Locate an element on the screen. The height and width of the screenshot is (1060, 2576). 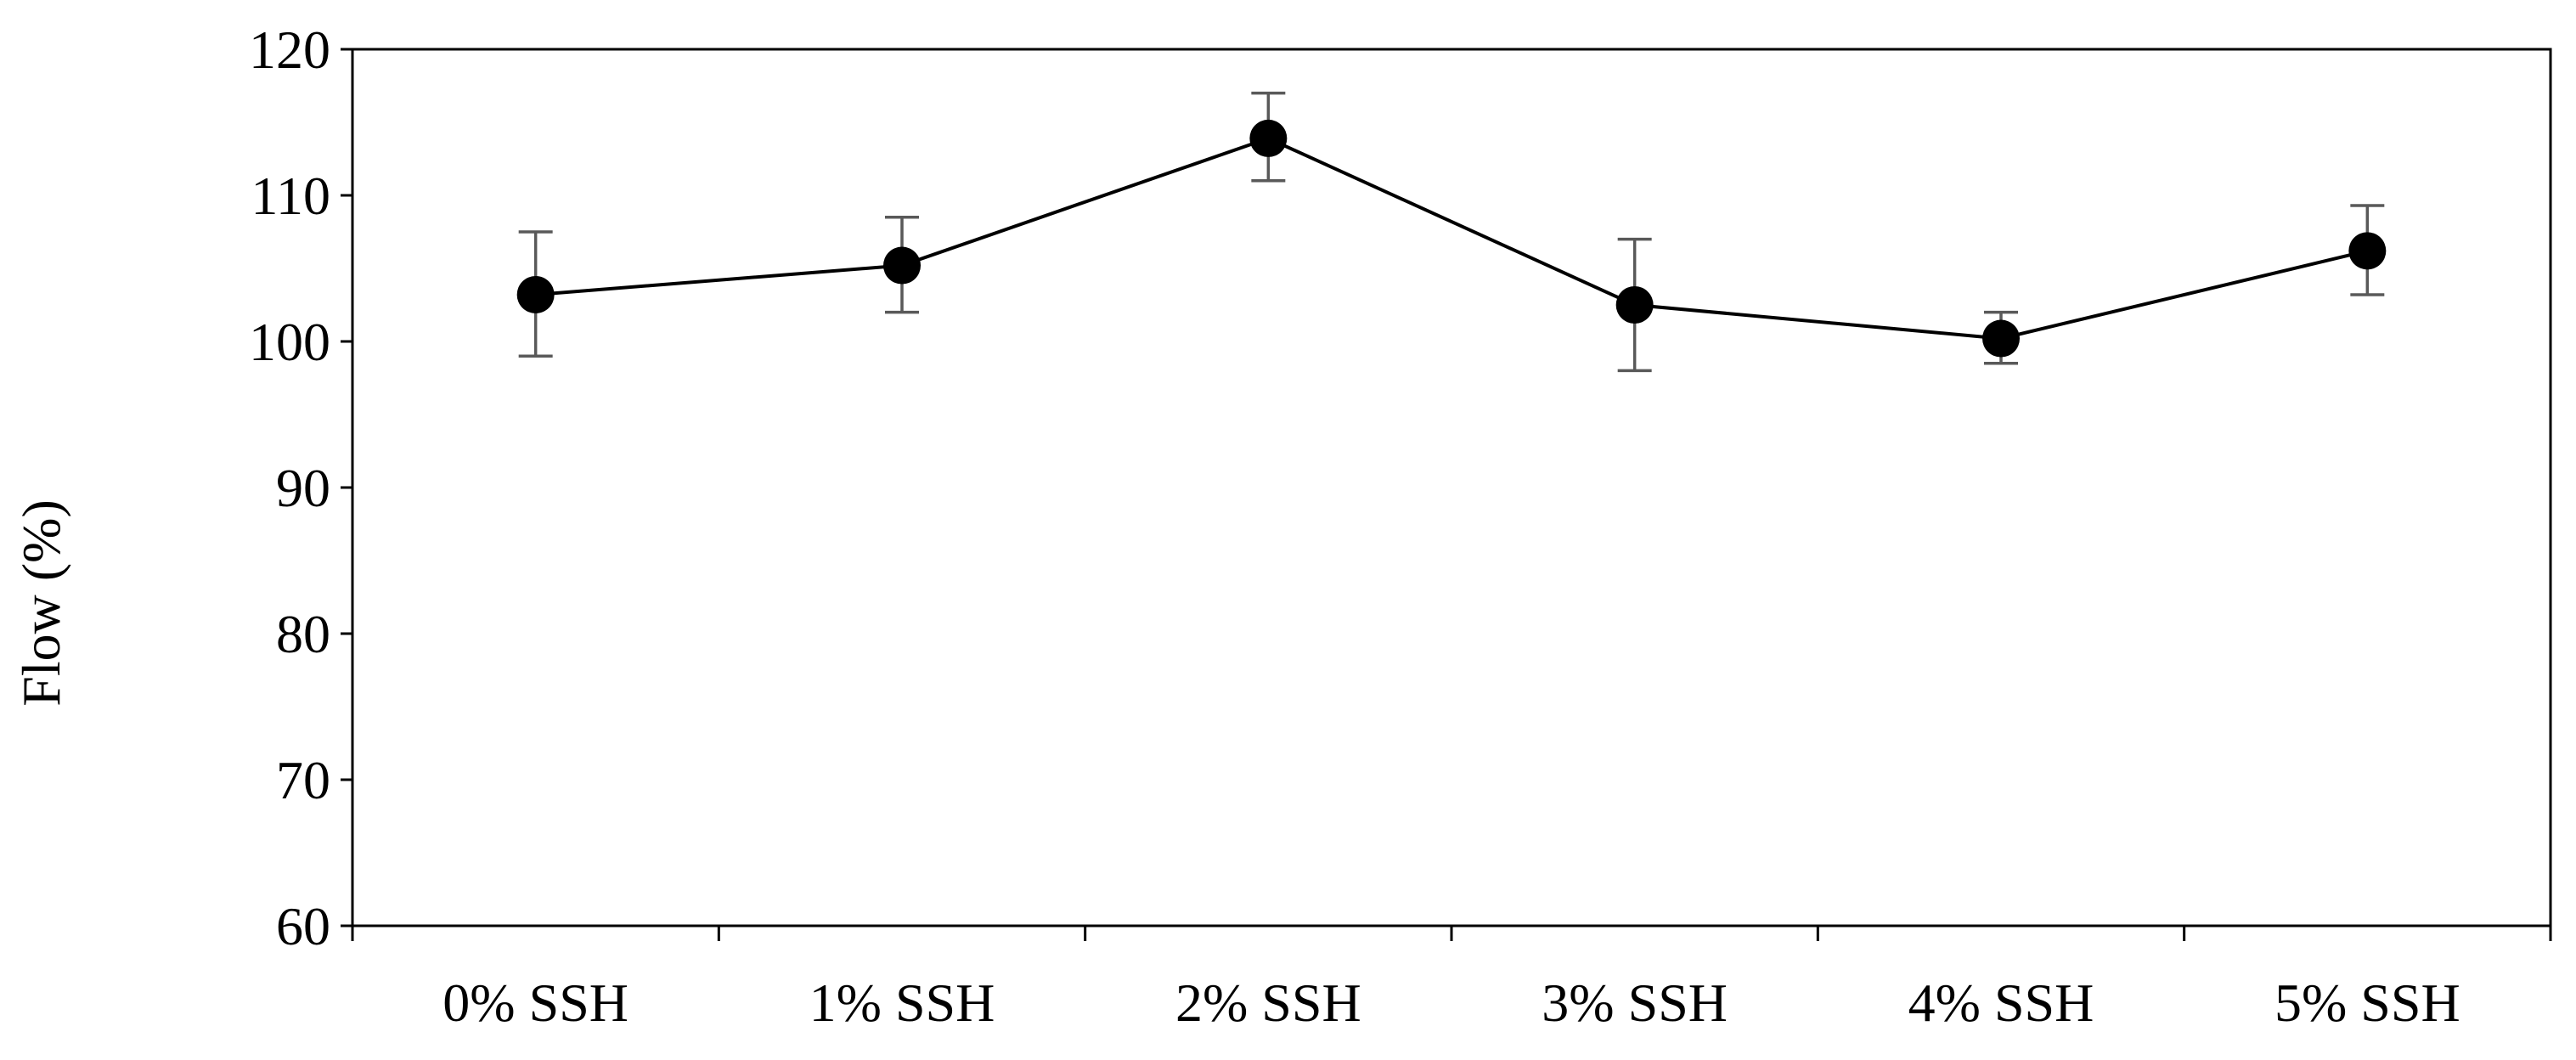
series-line is located at coordinates (1451, 238).